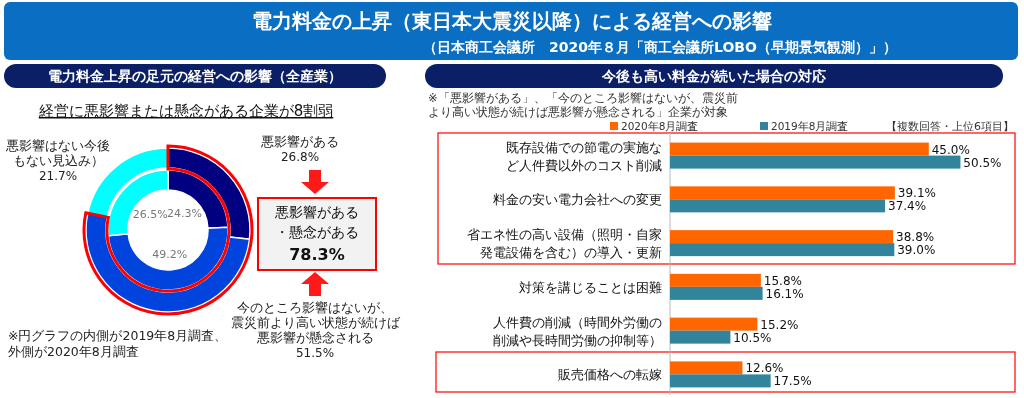  I want to click on data-label: 37.4%, so click(907, 206).